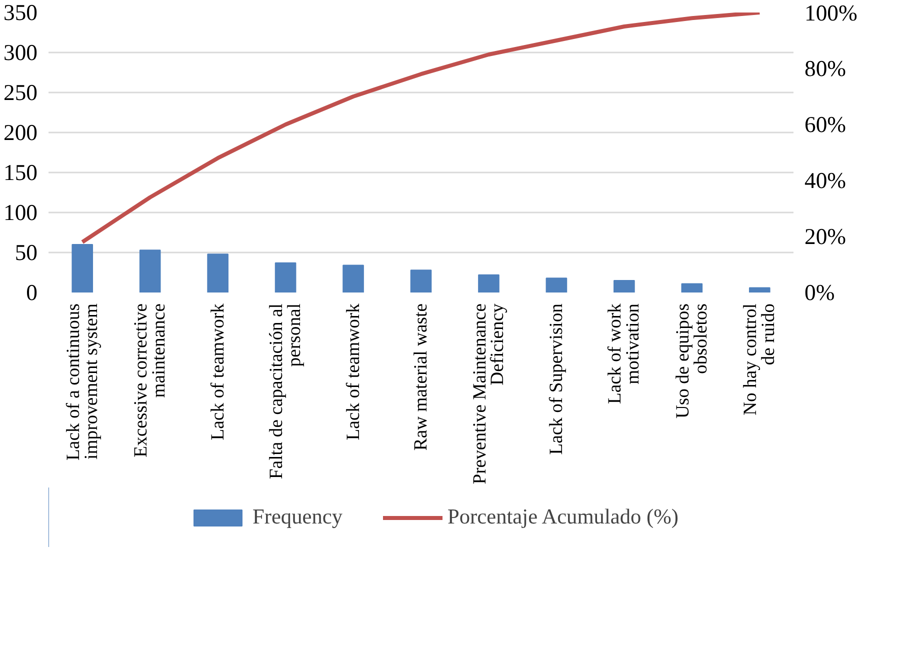 This screenshot has width=911, height=653. What do you see at coordinates (421, 377) in the screenshot?
I see `x-tick-label: Raw material waste` at bounding box center [421, 377].